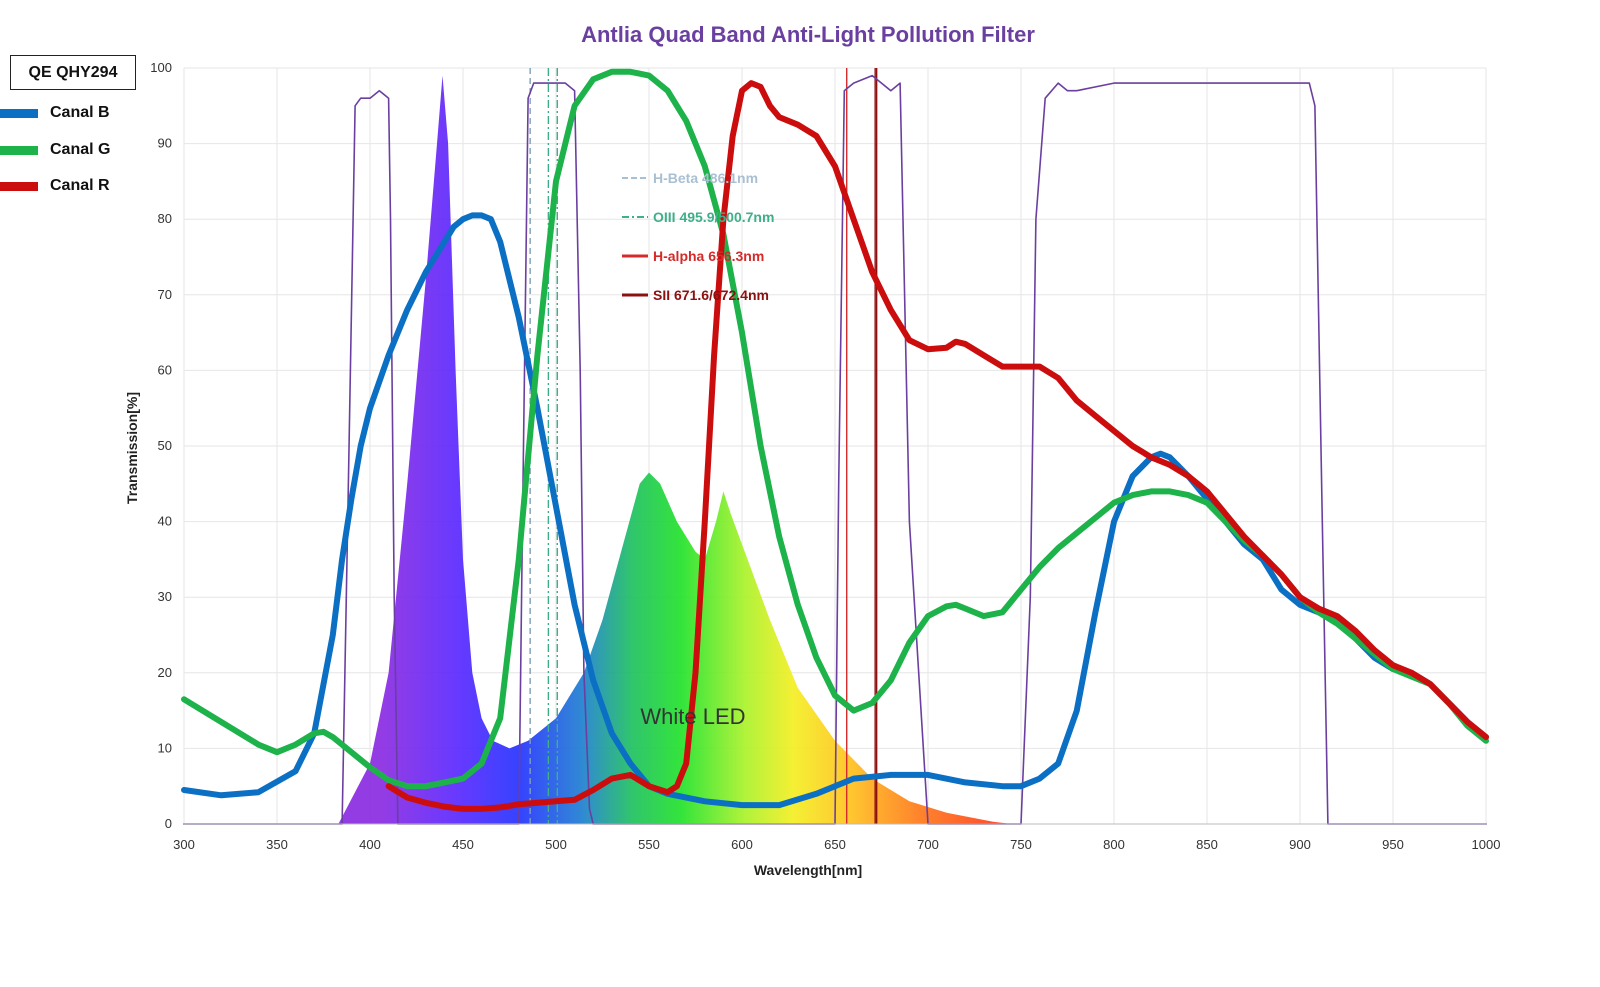 This screenshot has width=1600, height=987. Describe the element at coordinates (1393, 844) in the screenshot. I see `x-tick-label: 950` at that location.